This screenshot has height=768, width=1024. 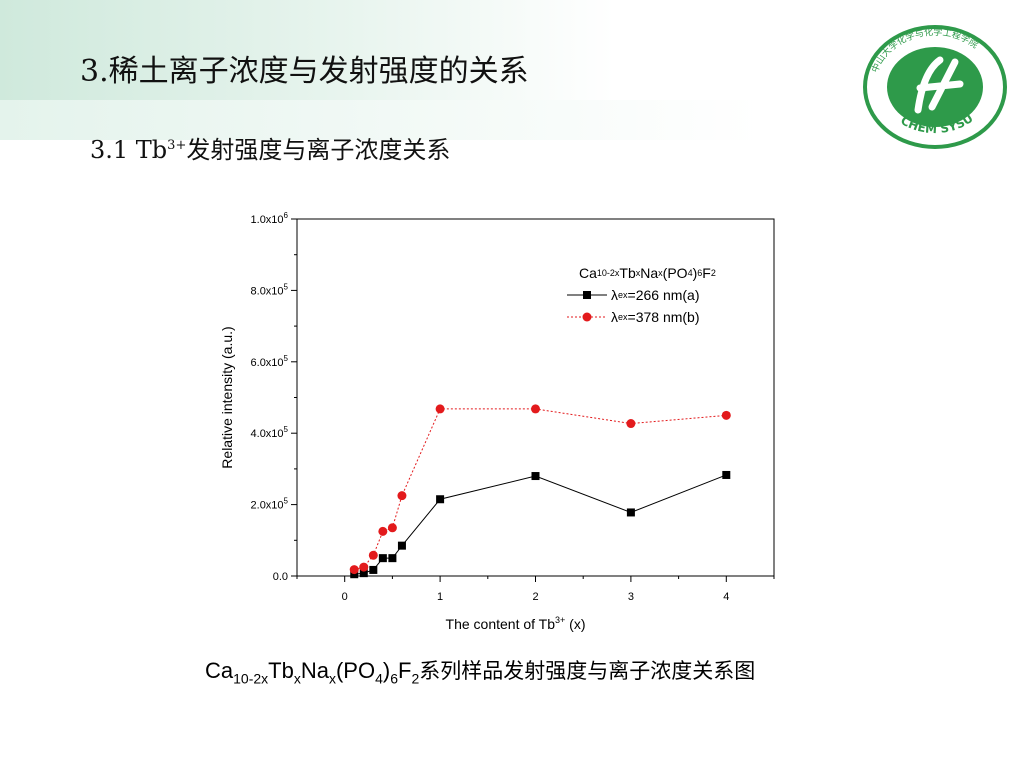 I want to click on legend-formula-part: Na, so click(x=649, y=273).